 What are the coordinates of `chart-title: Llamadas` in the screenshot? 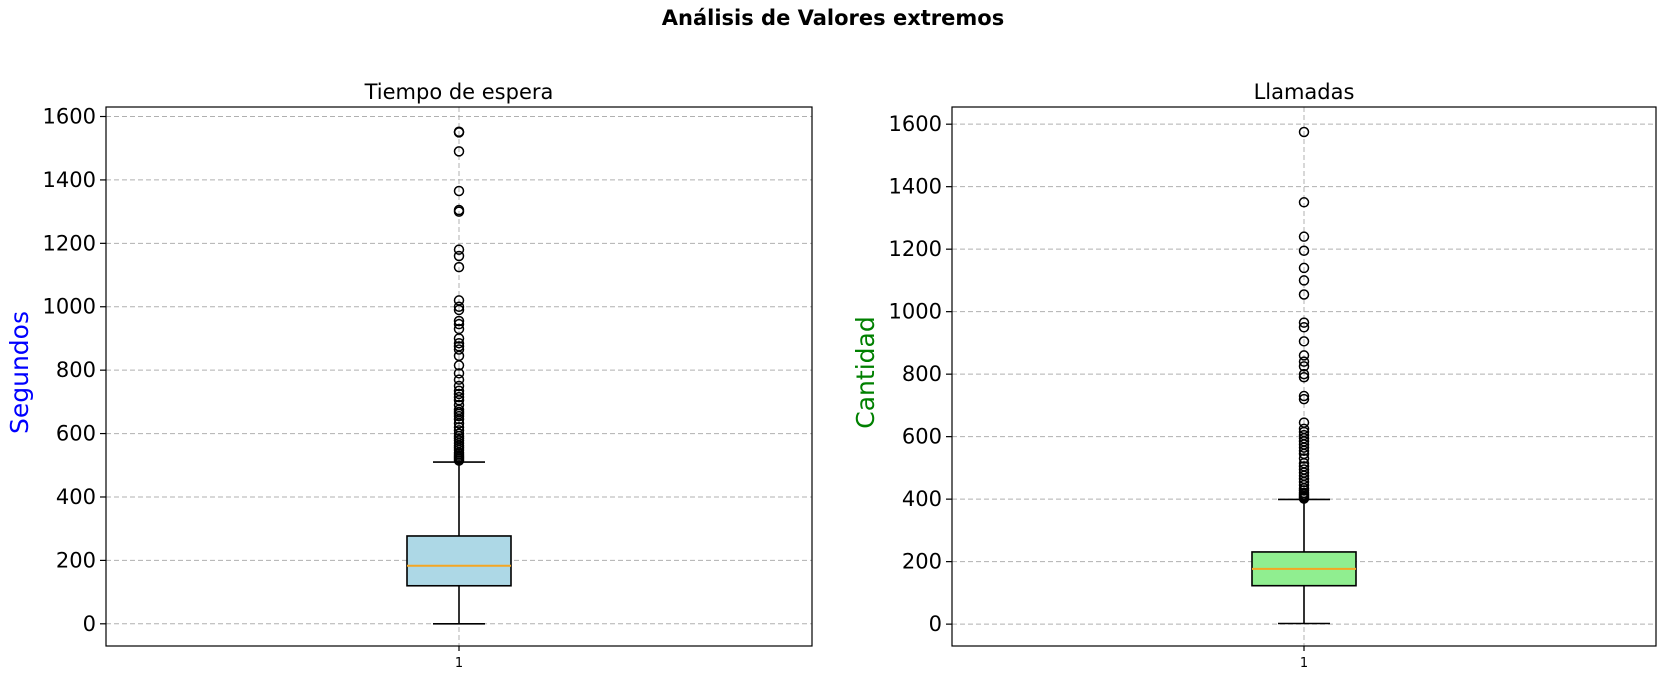 It's located at (1304, 92).